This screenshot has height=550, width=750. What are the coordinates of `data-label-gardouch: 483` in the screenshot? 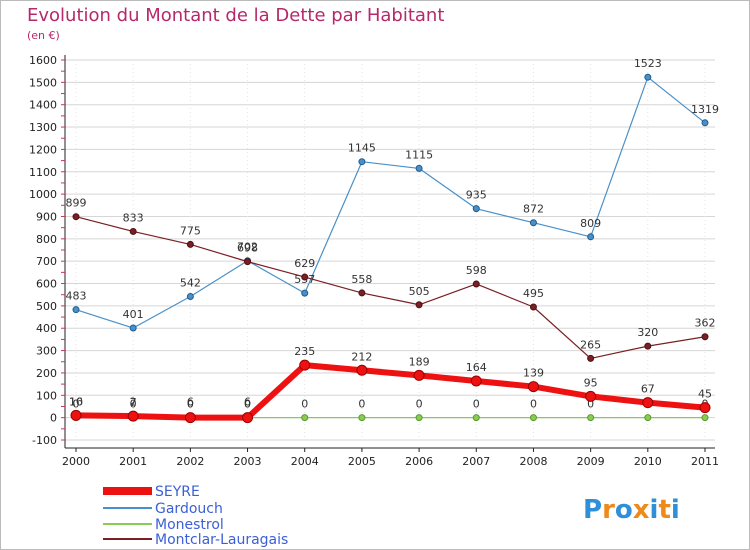 It's located at (76, 296).